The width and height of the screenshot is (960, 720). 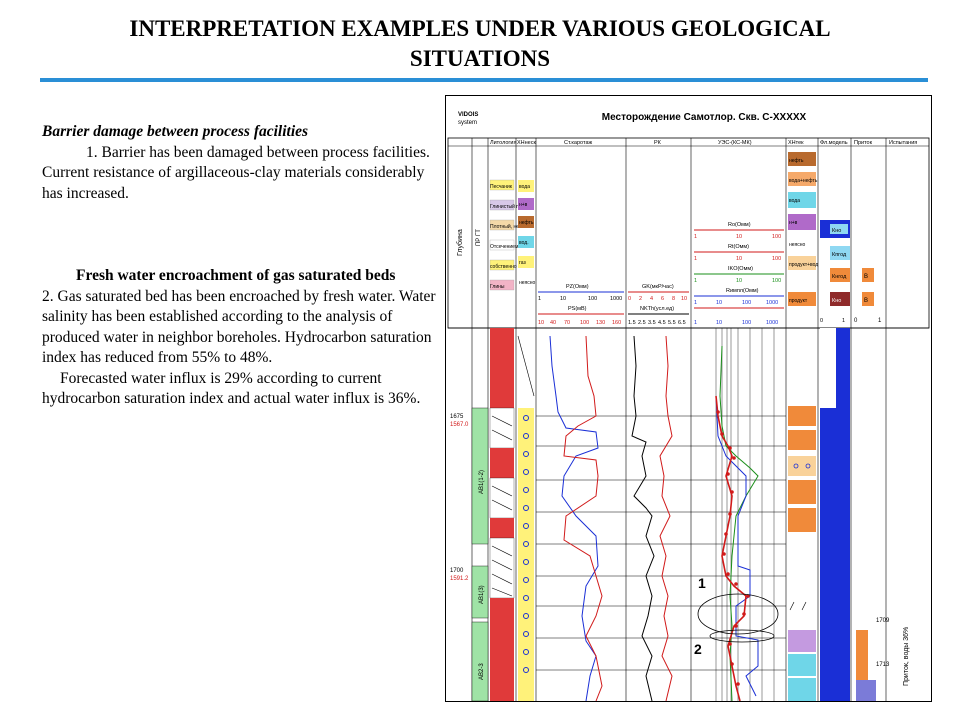 I want to click on title-divider, so click(x=484, y=80).